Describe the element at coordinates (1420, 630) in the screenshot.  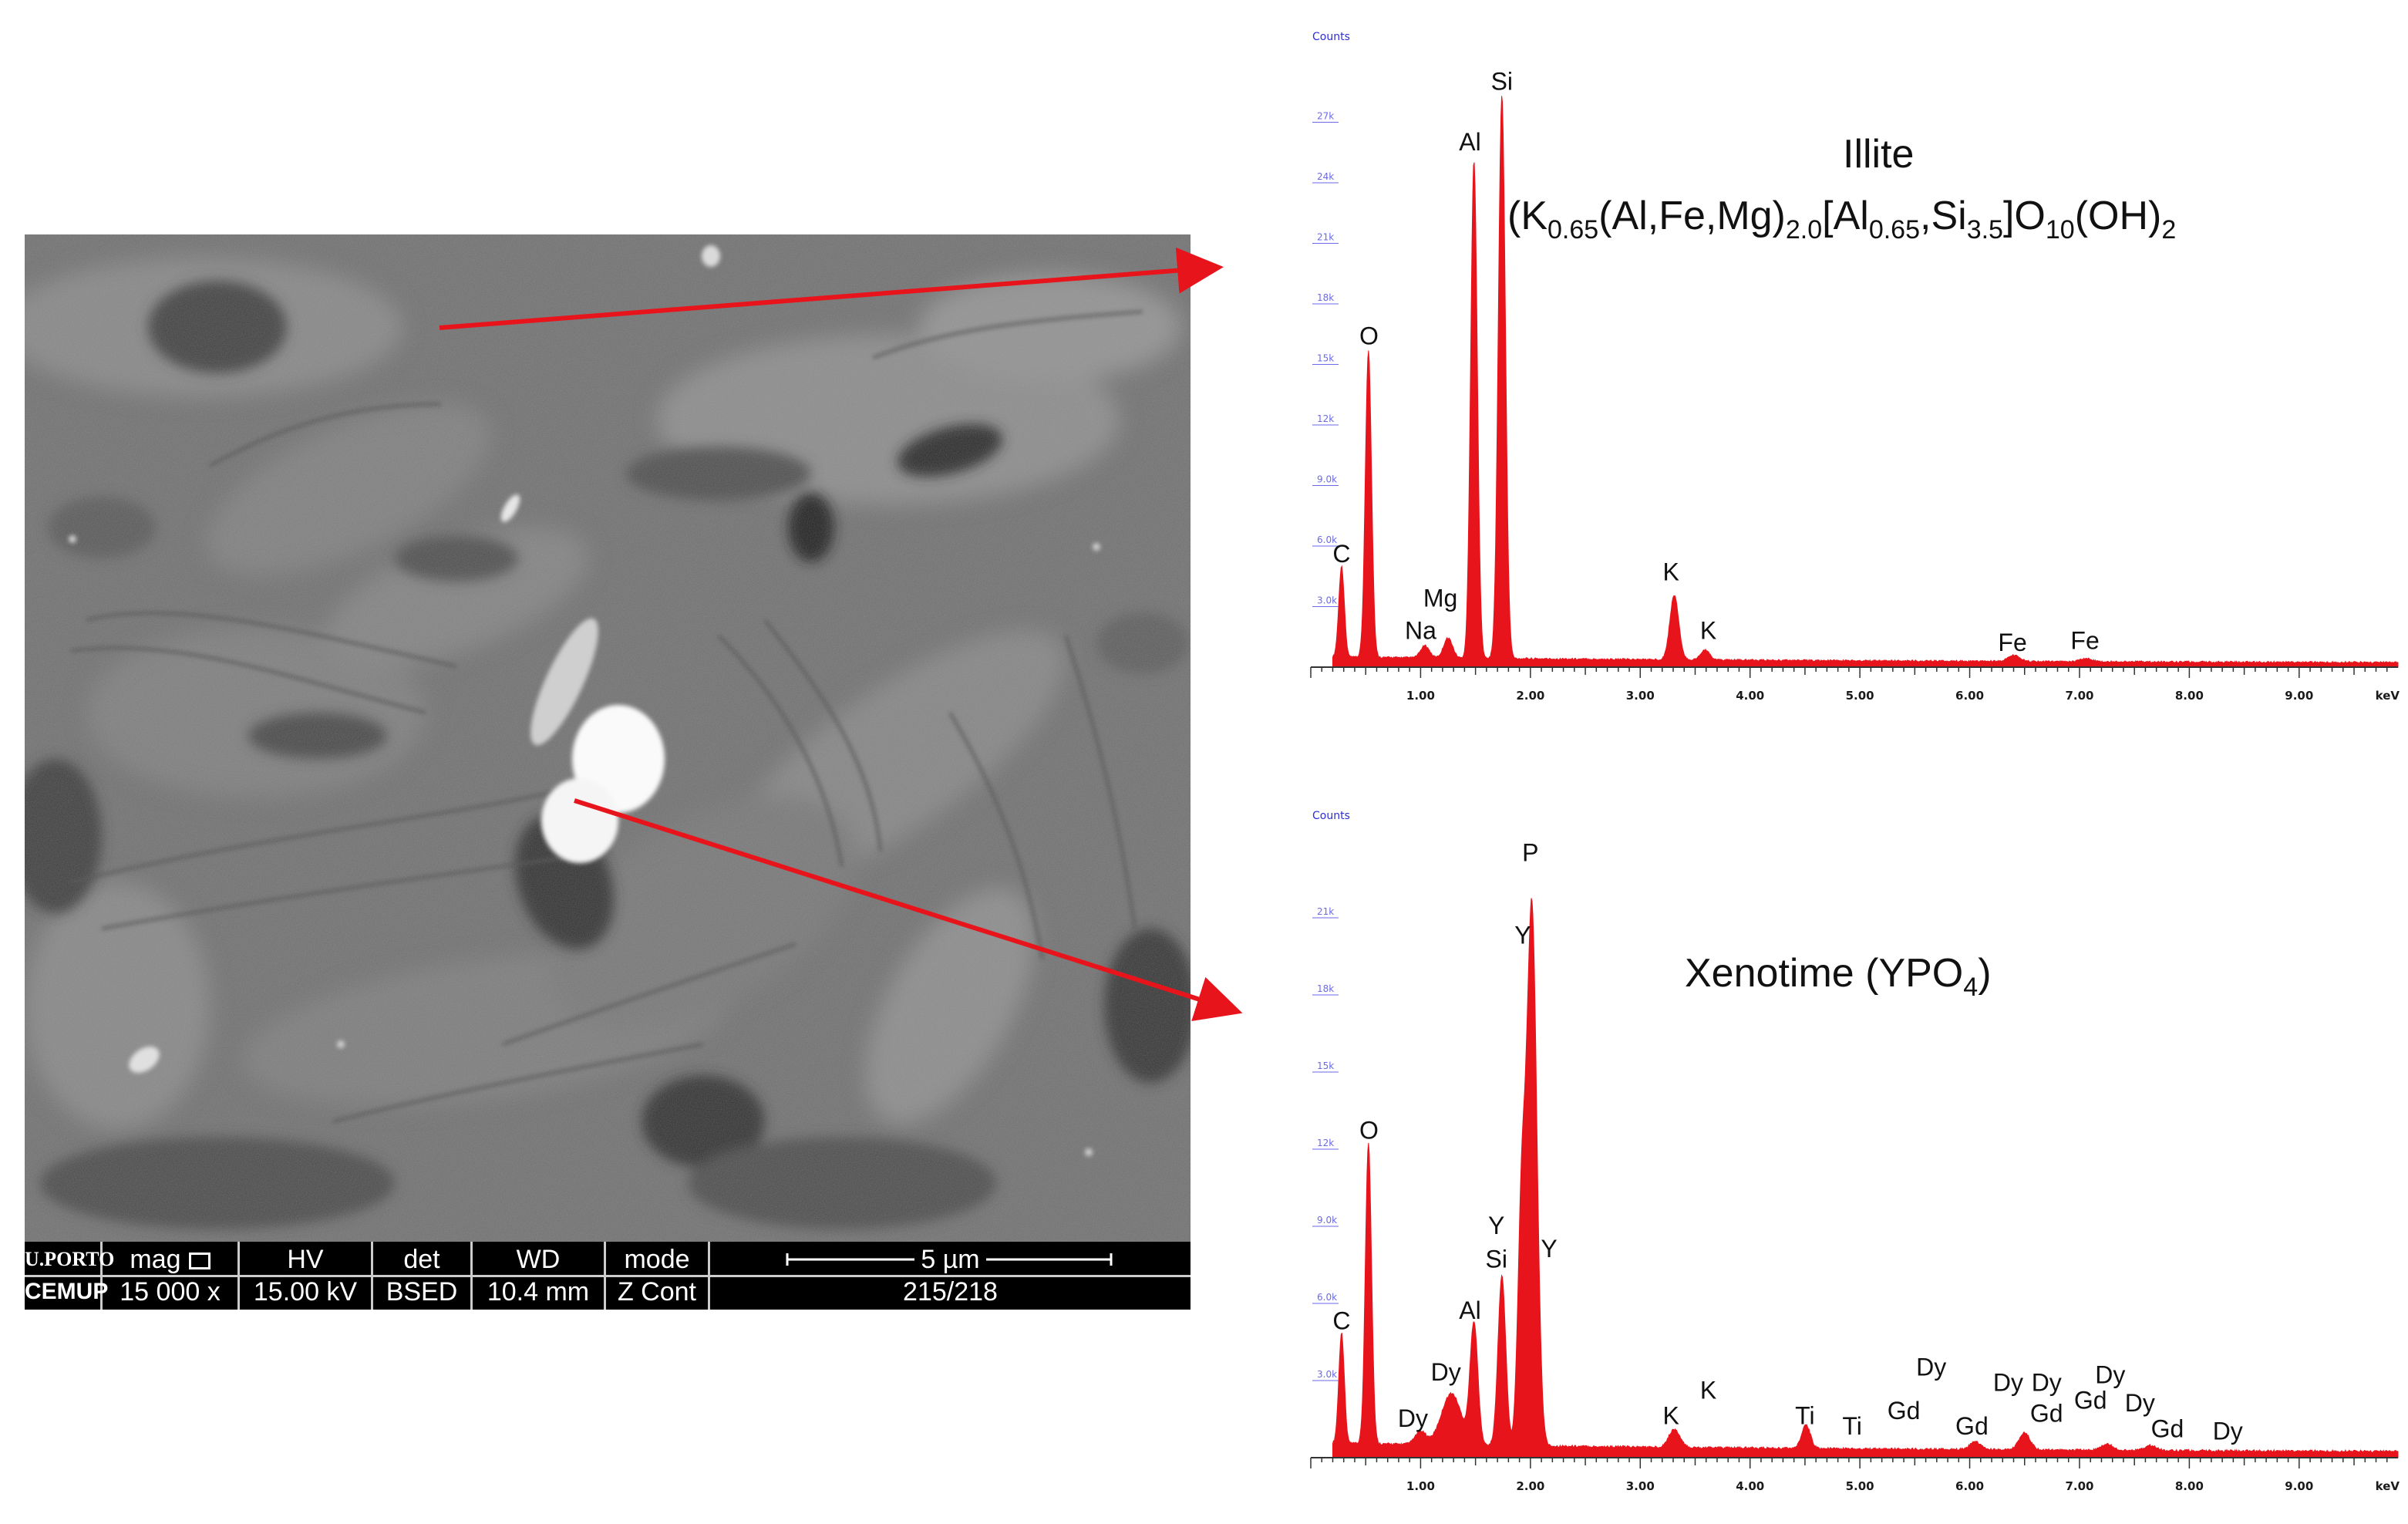
I see `peak-label: Na` at that location.